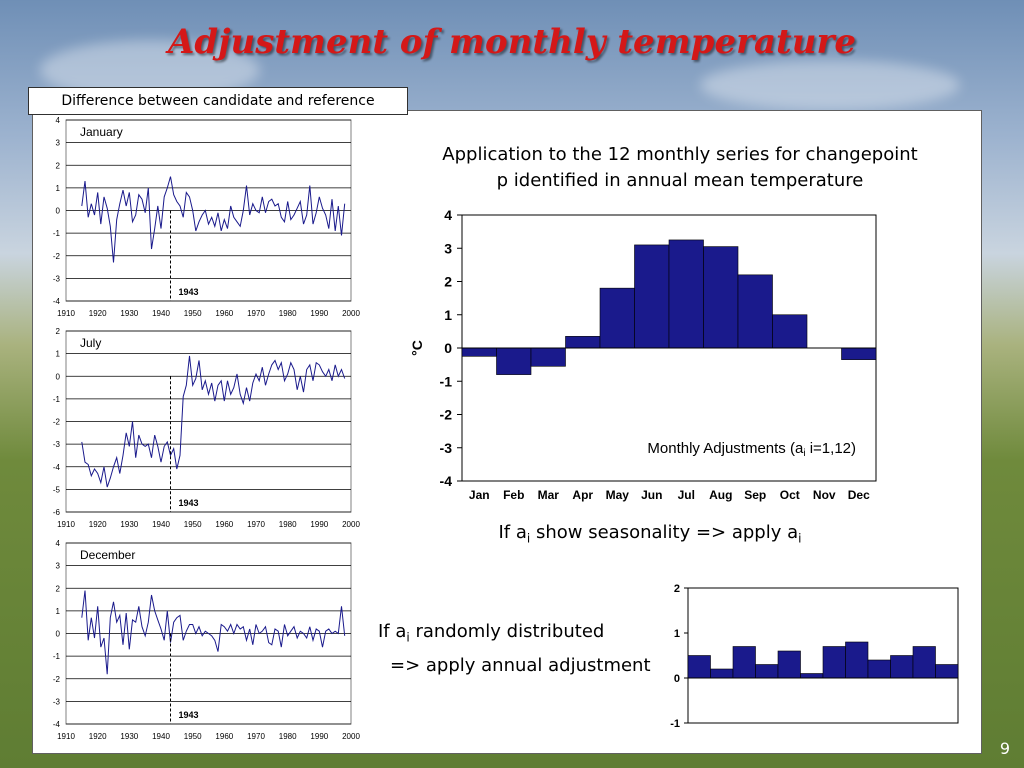 This screenshot has height=768, width=1024. What do you see at coordinates (814, 656) in the screenshot?
I see `annual-adjustment-bar-chart: 2 1 0 -1` at bounding box center [814, 656].